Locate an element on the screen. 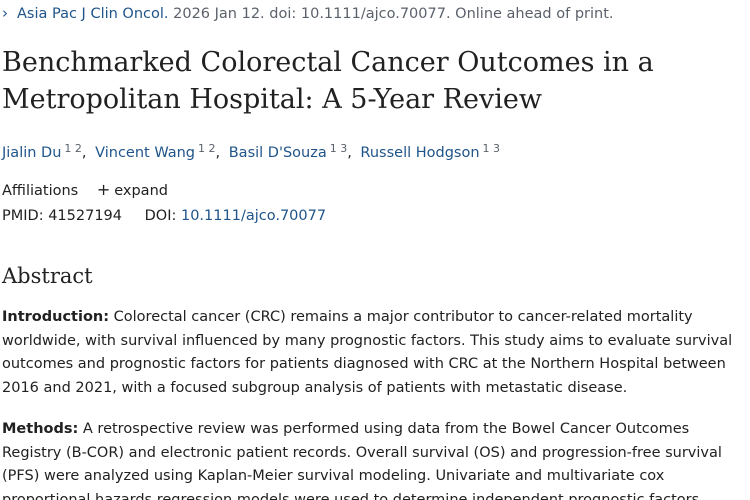  introduction-label: Introduction: is located at coordinates (56, 317).